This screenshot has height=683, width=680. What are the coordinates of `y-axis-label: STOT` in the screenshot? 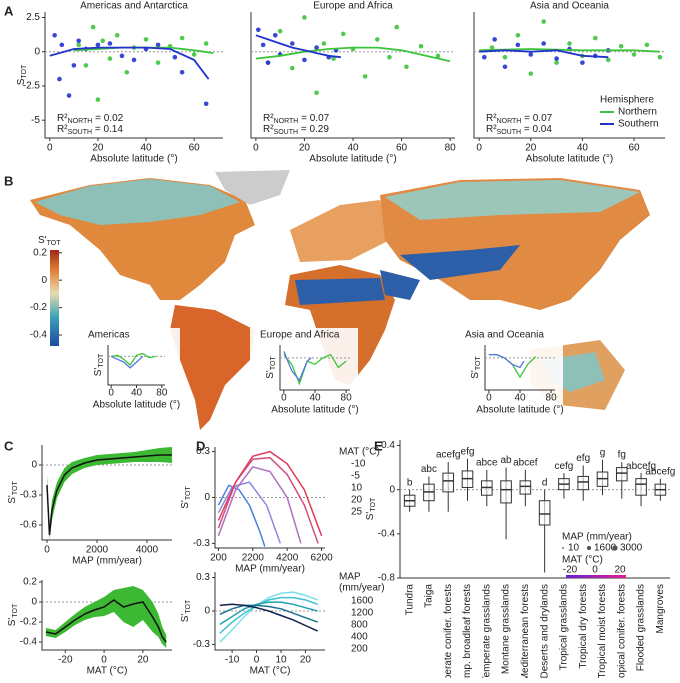 It's located at (22, 74).